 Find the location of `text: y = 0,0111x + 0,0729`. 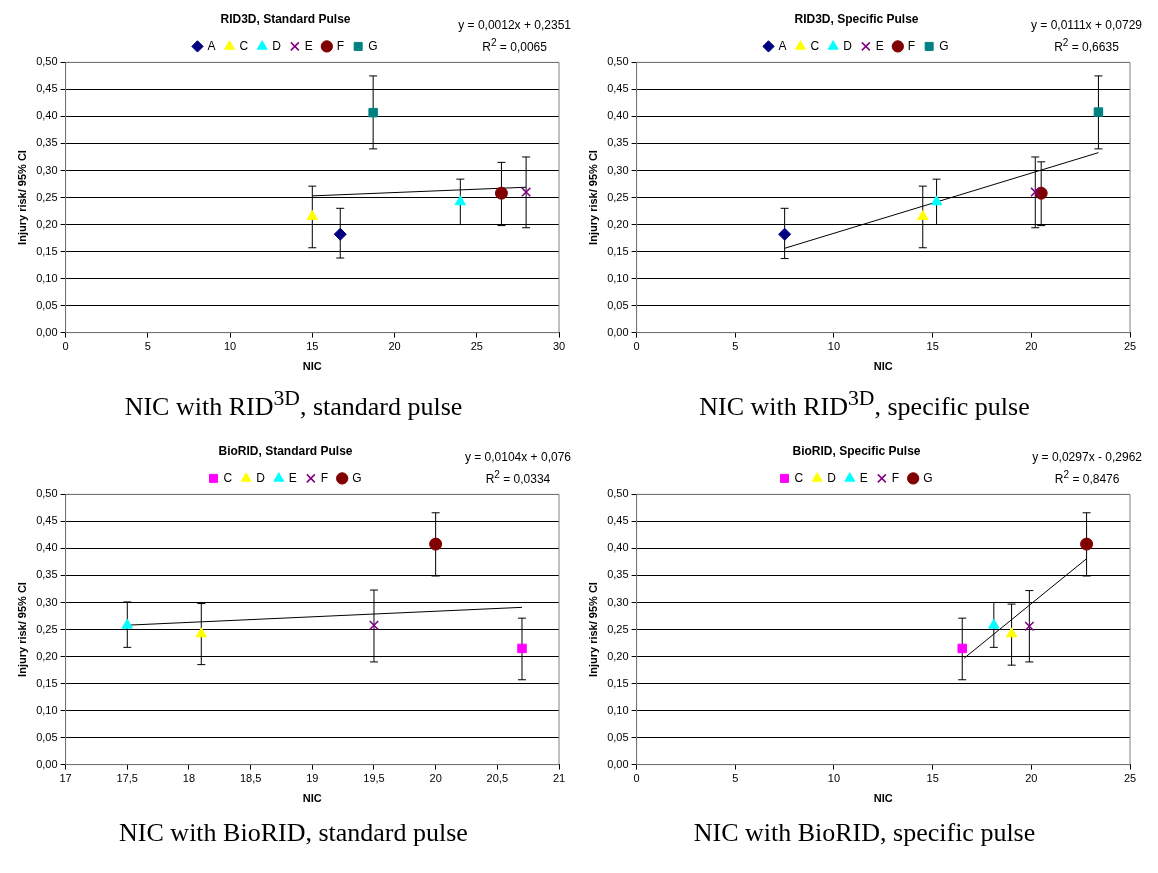

text: y = 0,0111x + 0,0729 is located at coordinates (1086, 25).